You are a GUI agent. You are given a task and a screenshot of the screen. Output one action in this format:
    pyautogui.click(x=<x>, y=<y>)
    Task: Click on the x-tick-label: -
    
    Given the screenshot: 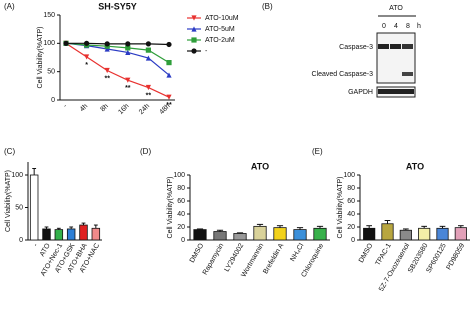 What is the action you would take?
    pyautogui.click(x=36, y=245)
    